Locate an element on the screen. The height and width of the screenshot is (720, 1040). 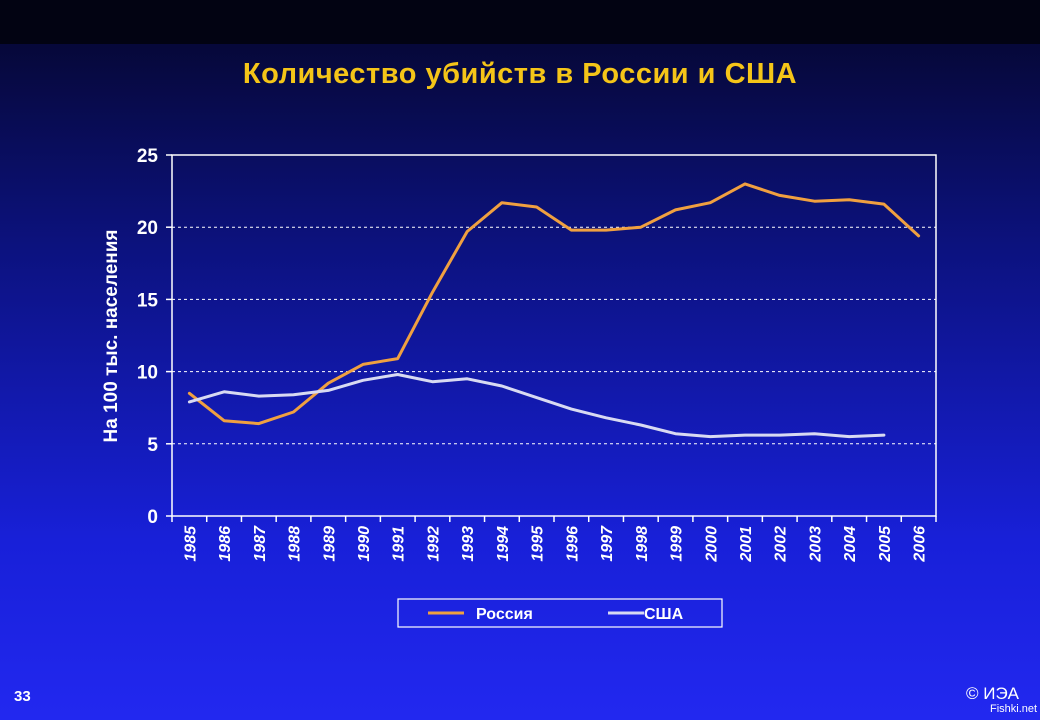
x-tick-label: 2002 is located at coordinates (781, 544).